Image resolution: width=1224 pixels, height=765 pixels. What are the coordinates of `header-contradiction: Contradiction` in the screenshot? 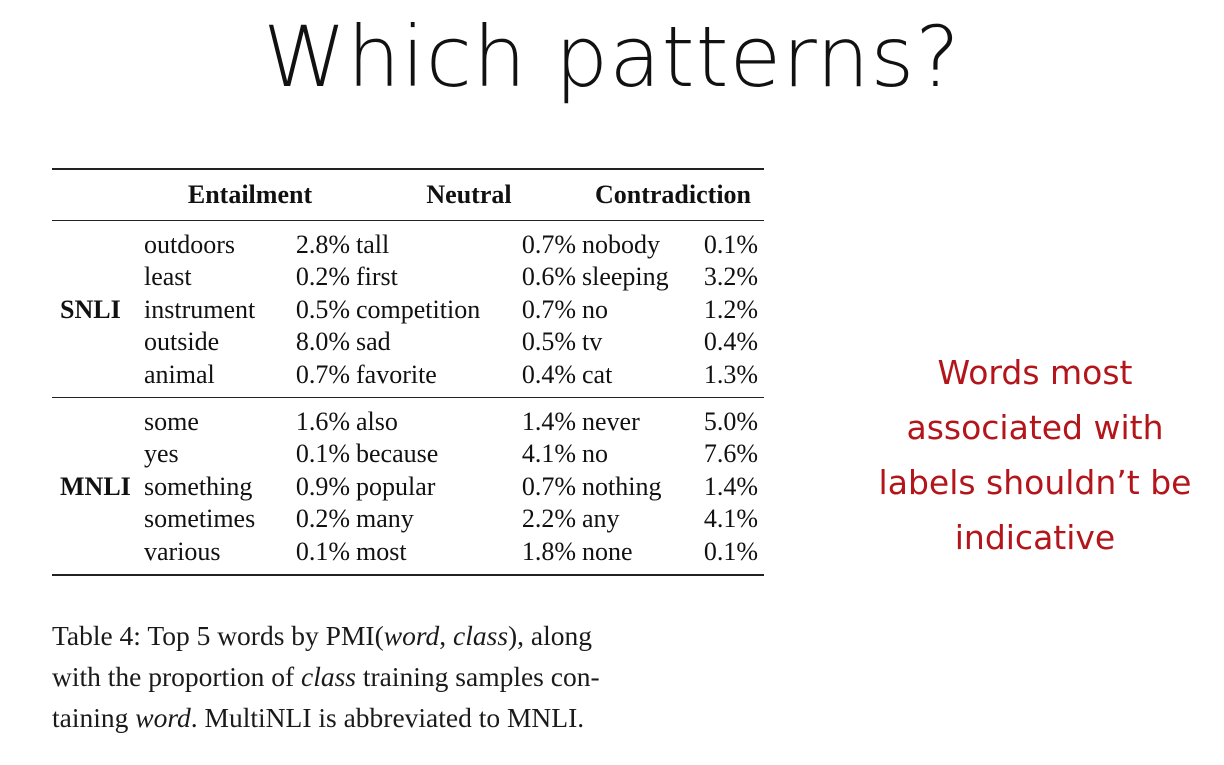 It's located at (673, 194).